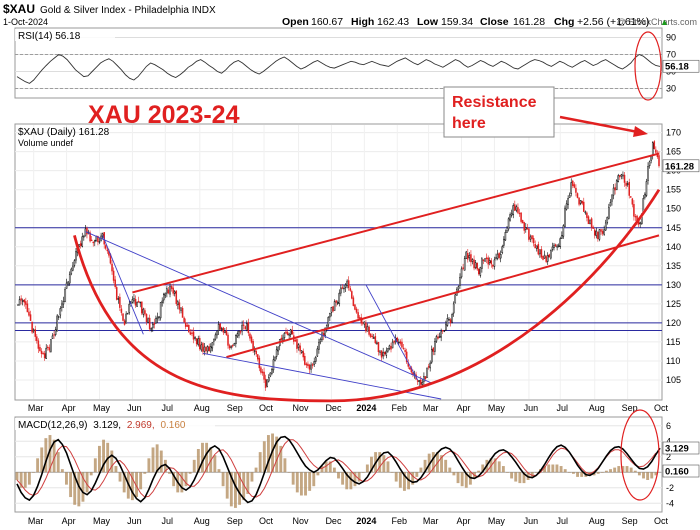 The image size is (700, 530). Describe the element at coordinates (613, 22) in the screenshot. I see `chg-value: +2.56 (+1.61%)` at that location.